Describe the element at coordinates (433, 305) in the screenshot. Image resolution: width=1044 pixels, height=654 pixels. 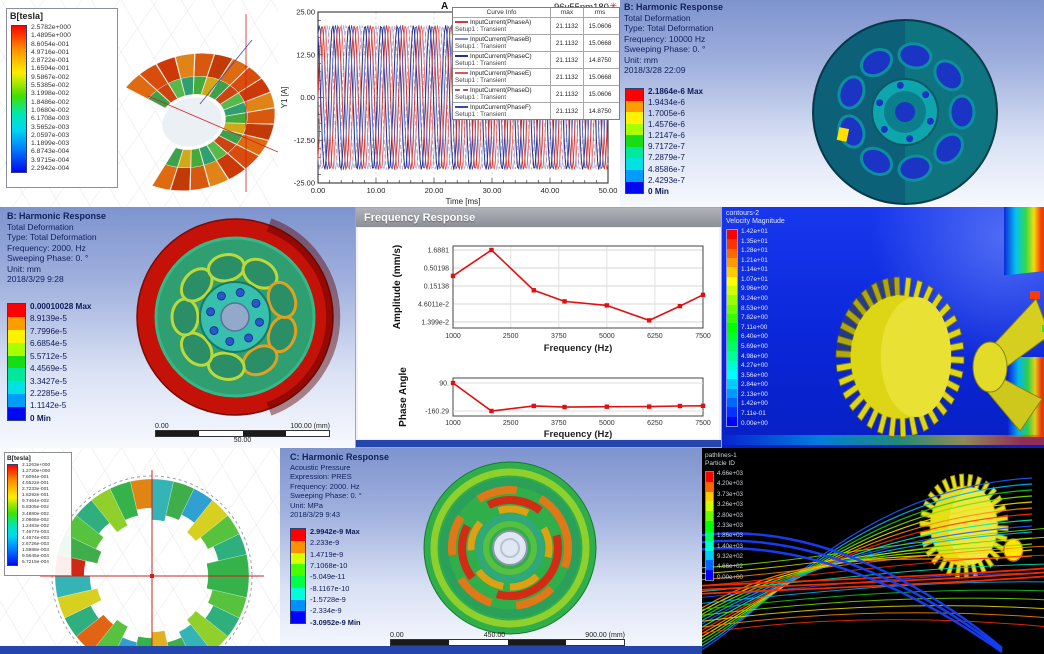
I see `svg-text: 4.6011e-2` at that location.